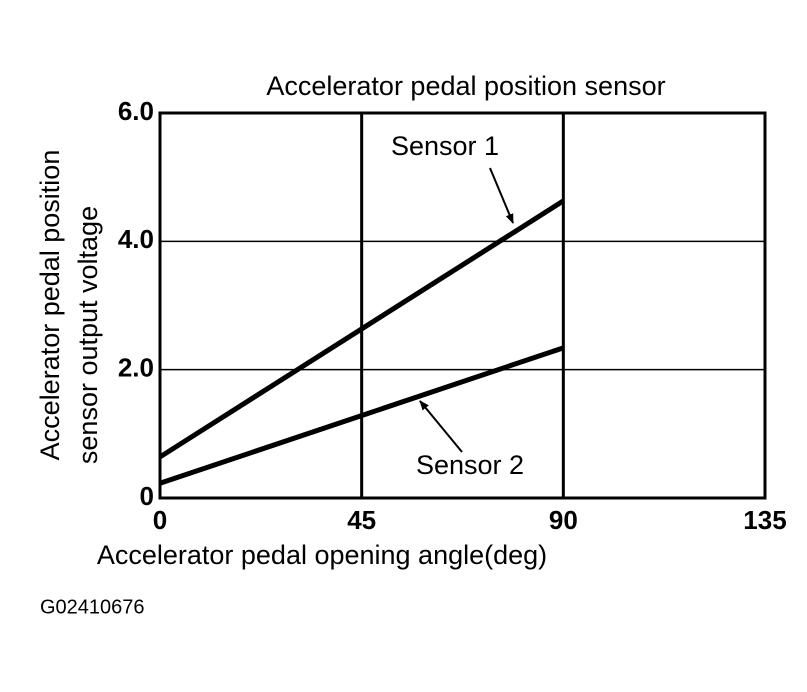 Image resolution: width=807 pixels, height=692 pixels. Describe the element at coordinates (136, 368) in the screenshot. I see `y-tick-label: 2.0` at that location.